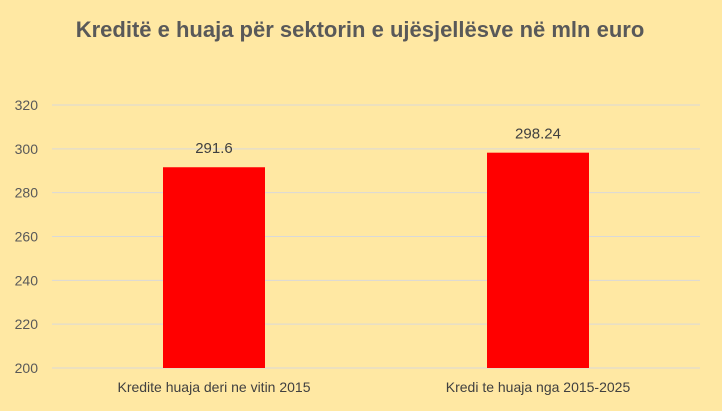 The image size is (722, 411). What do you see at coordinates (27, 149) in the screenshot?
I see `y-tick-label: 300` at bounding box center [27, 149].